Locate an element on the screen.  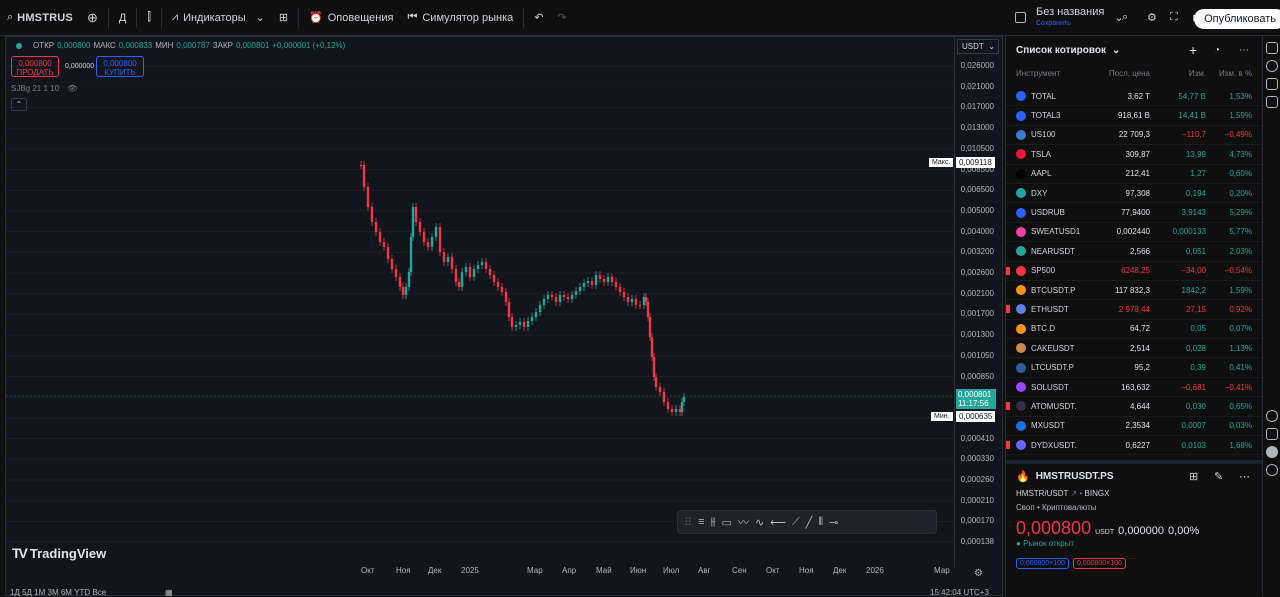
watchlist-row: DXY 97,308 0,194 0,20% is located at coordinates (1134, 194).